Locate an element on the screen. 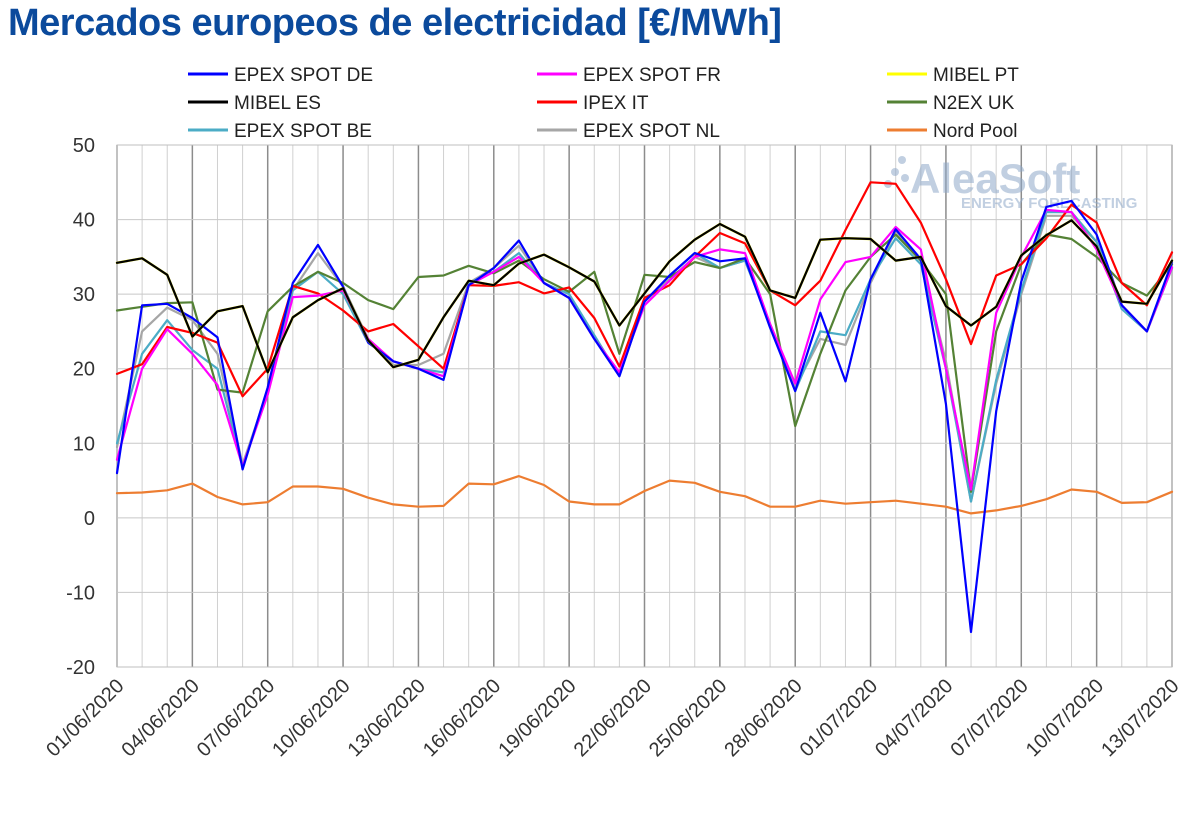  series-line-nord-pool is located at coordinates (644, 495).